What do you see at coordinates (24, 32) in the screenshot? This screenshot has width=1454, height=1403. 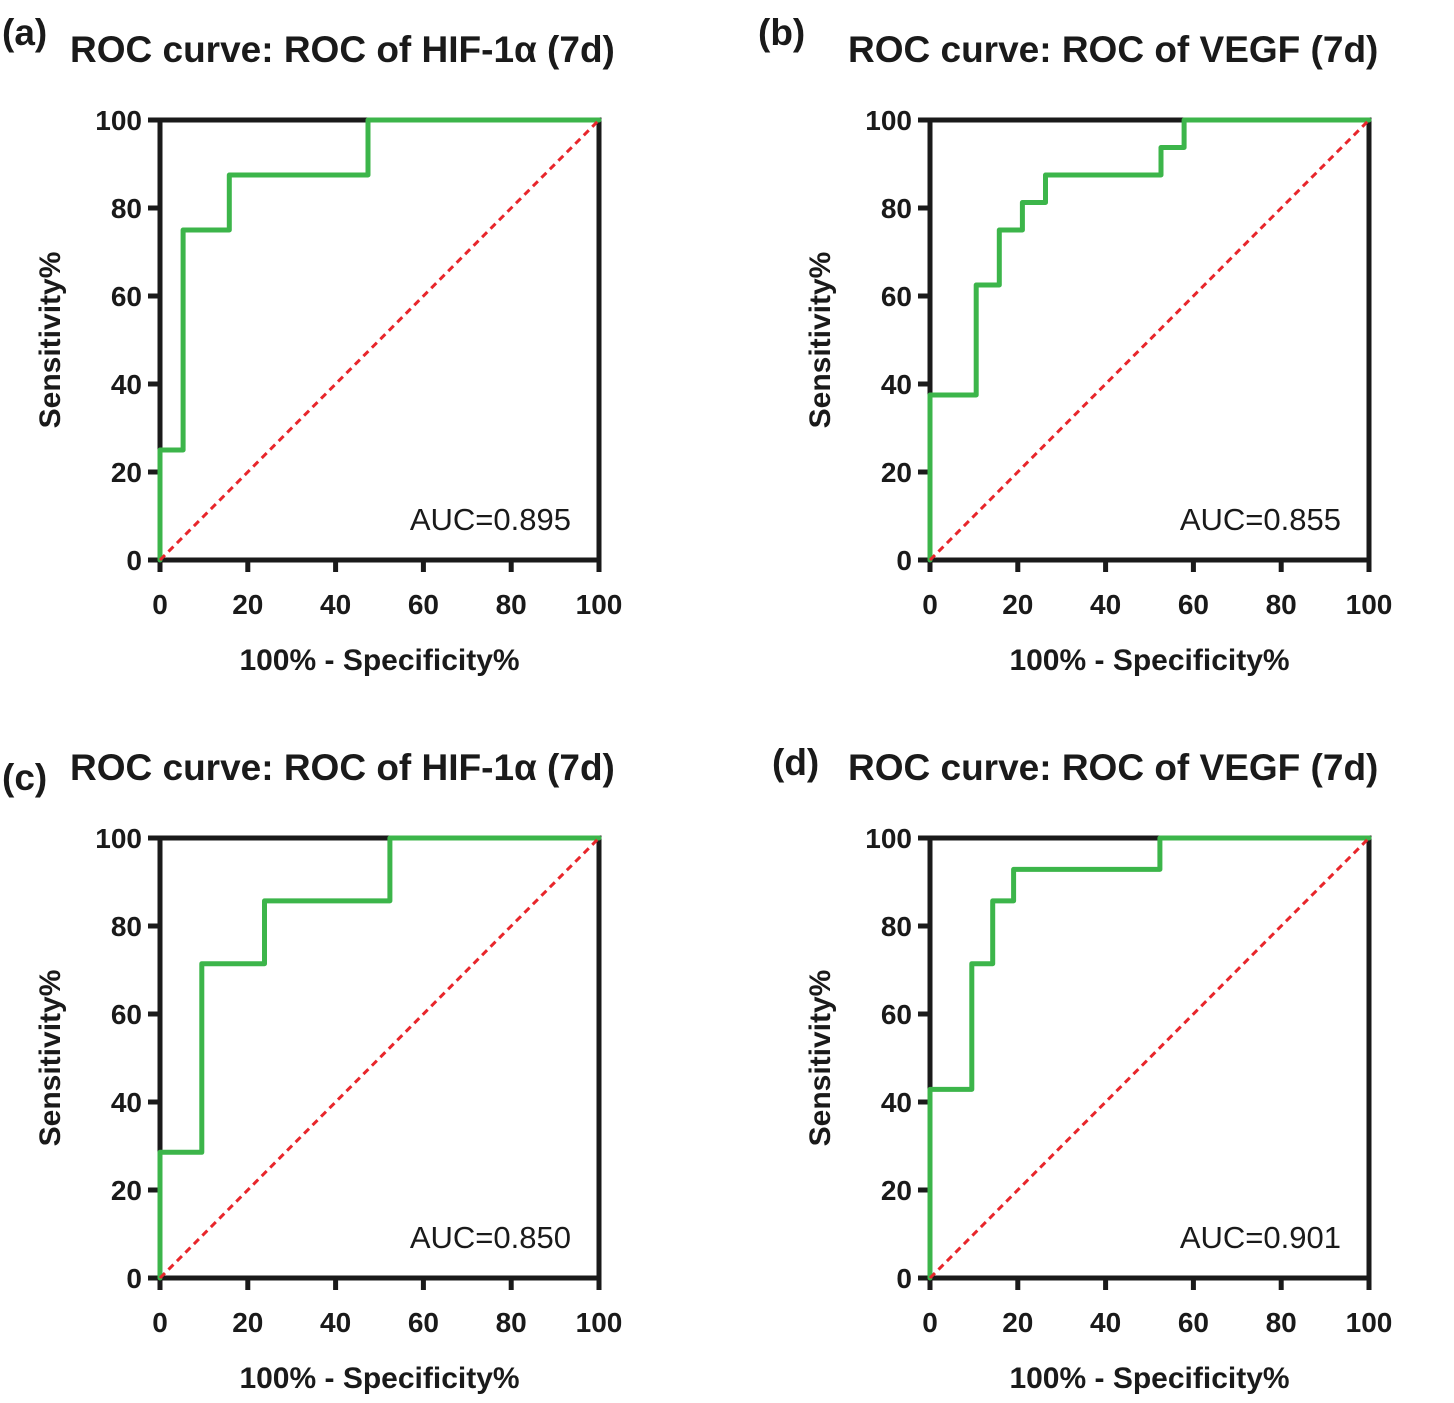 I see `panel-label: (a)` at bounding box center [24, 32].